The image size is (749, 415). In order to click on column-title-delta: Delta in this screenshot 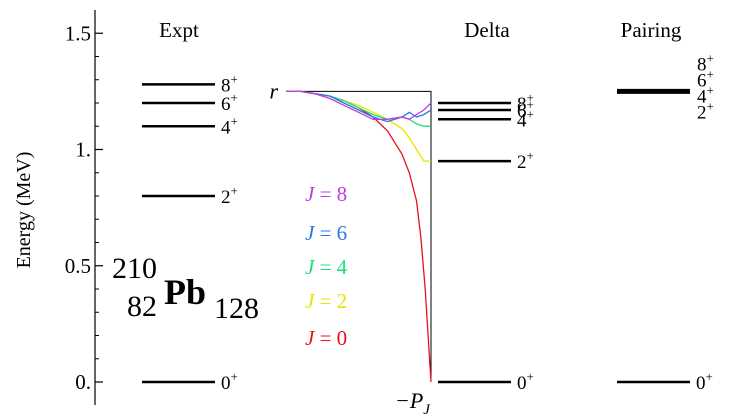, I will do `click(487, 30)`.